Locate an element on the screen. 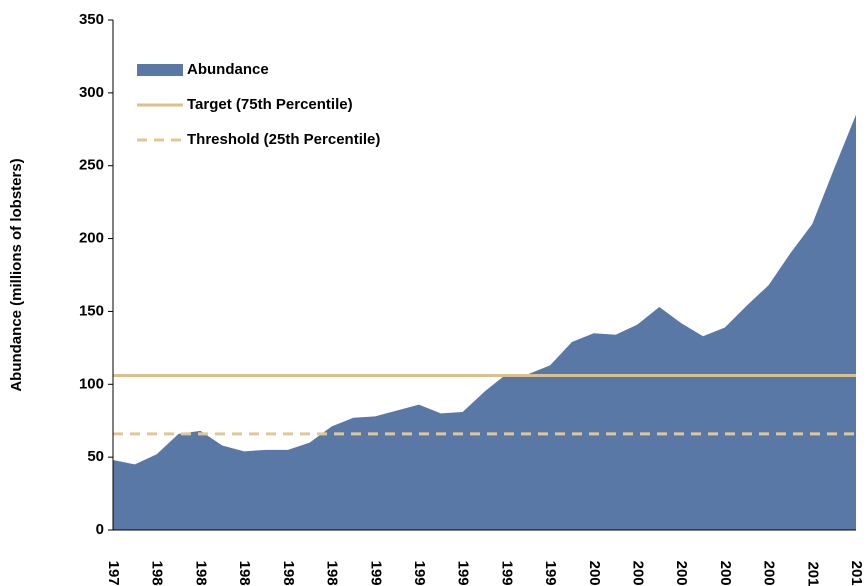 The height and width of the screenshot is (586, 868). x-tick-label: 1979 is located at coordinates (113, 573).